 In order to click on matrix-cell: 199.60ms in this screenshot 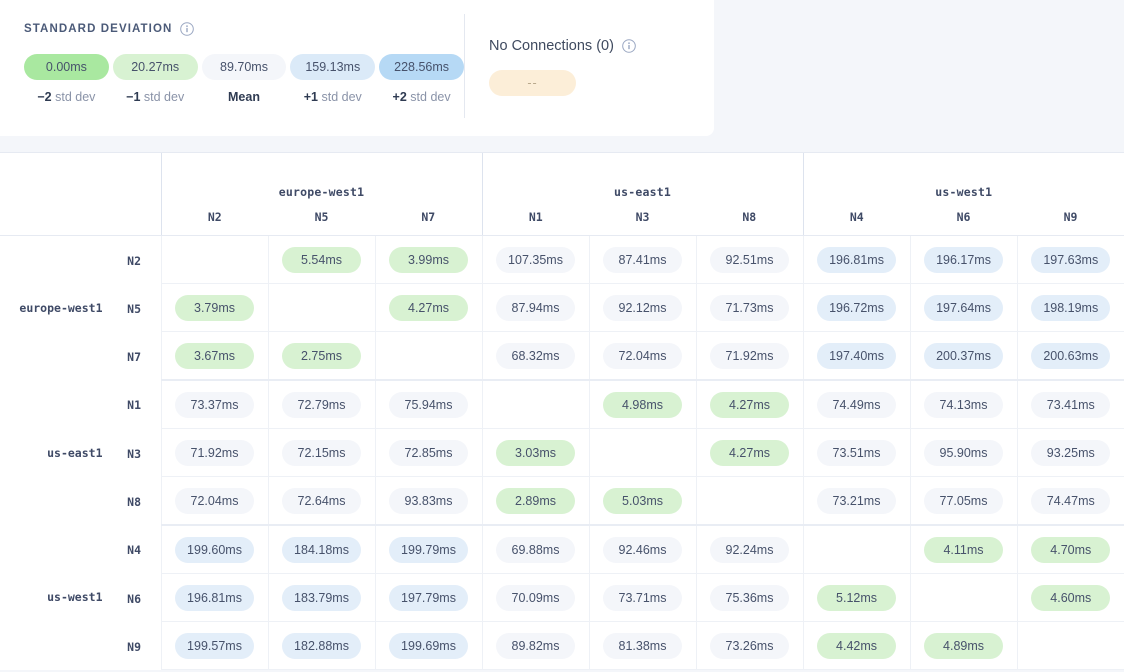, I will do `click(214, 549)`.